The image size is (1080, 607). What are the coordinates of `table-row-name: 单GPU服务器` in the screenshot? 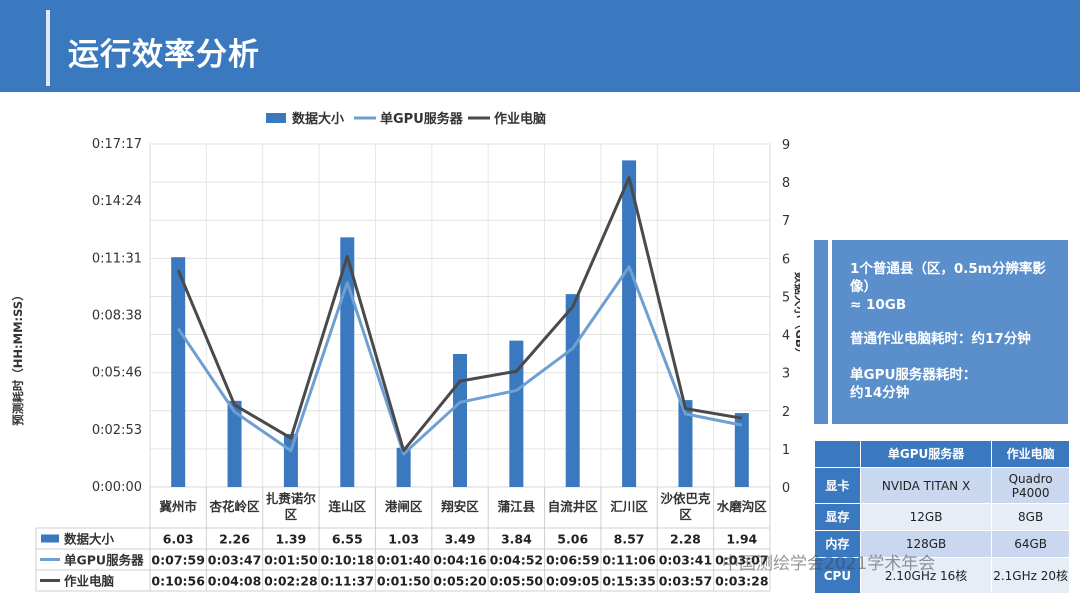 It's located at (104, 560).